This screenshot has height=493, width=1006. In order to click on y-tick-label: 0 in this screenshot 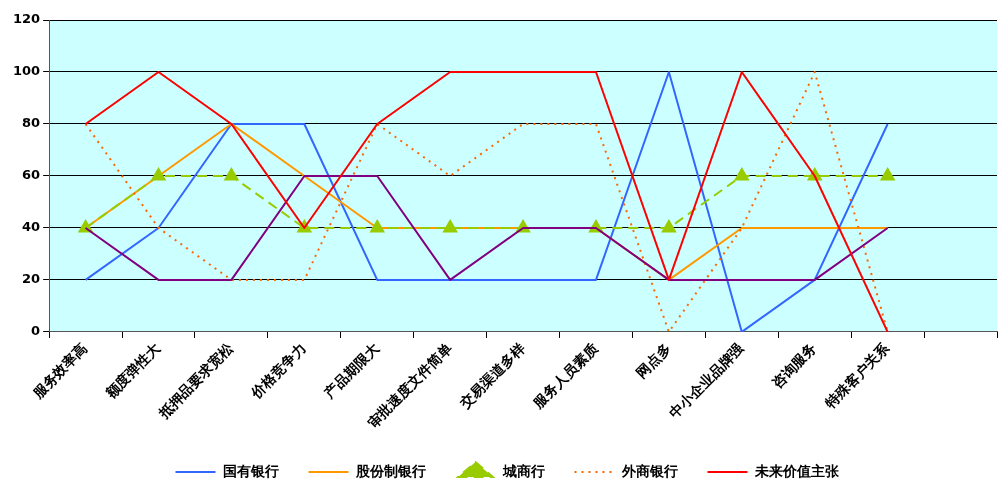, I will do `click(36, 331)`.